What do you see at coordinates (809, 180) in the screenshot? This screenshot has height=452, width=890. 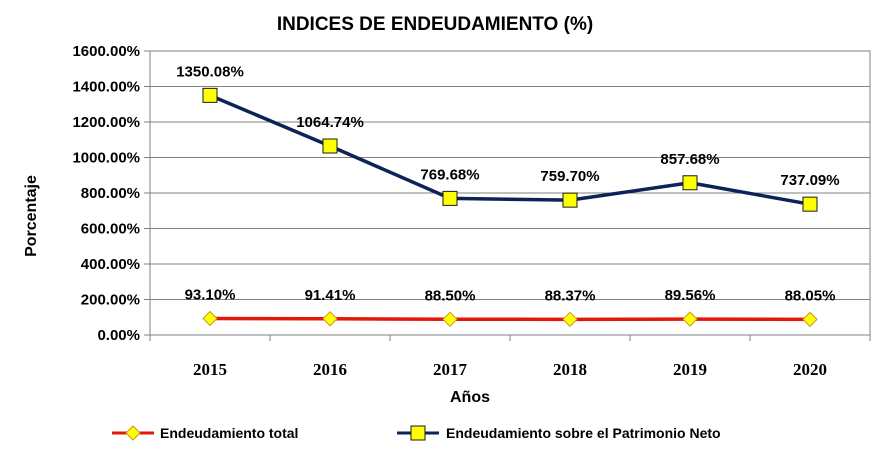 I see `data-label-2: 737.09%` at bounding box center [809, 180].